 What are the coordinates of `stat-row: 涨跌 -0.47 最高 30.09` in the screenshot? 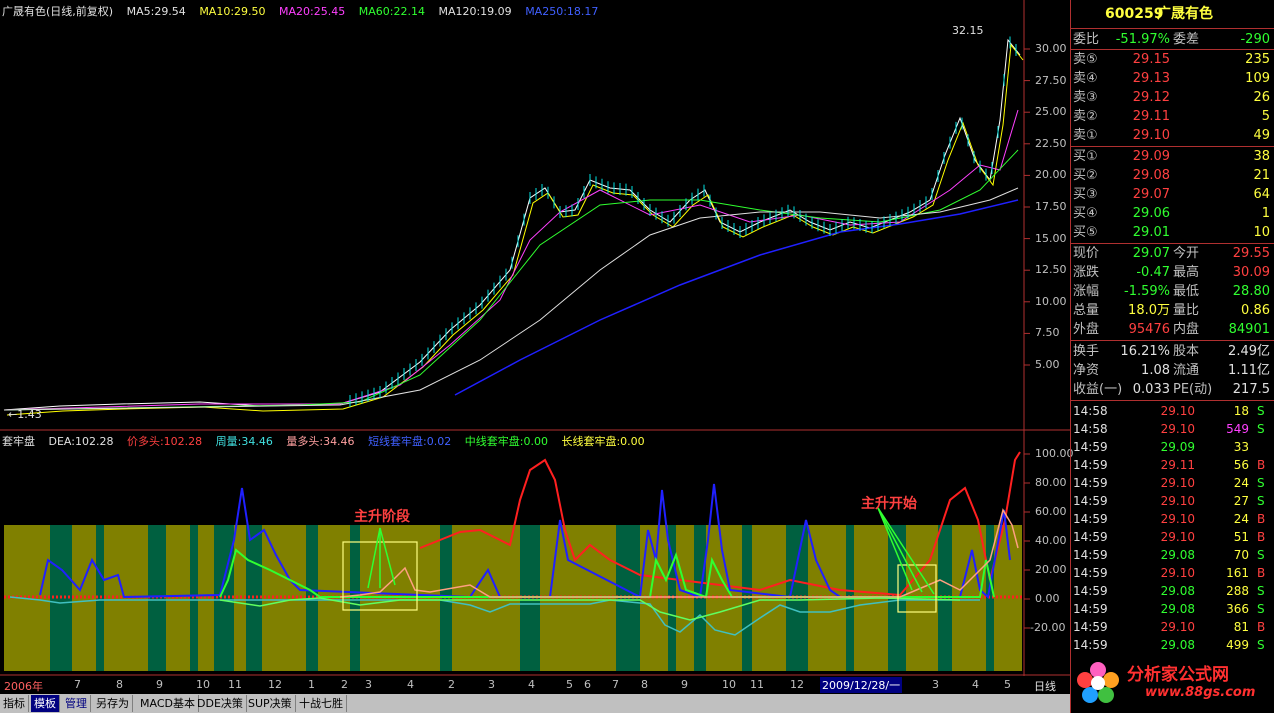 It's located at (1171, 272).